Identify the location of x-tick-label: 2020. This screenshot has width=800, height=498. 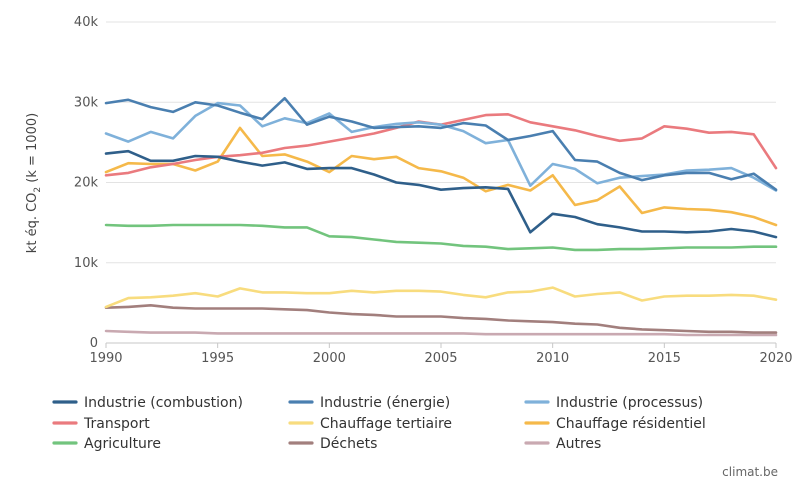
(775, 358).